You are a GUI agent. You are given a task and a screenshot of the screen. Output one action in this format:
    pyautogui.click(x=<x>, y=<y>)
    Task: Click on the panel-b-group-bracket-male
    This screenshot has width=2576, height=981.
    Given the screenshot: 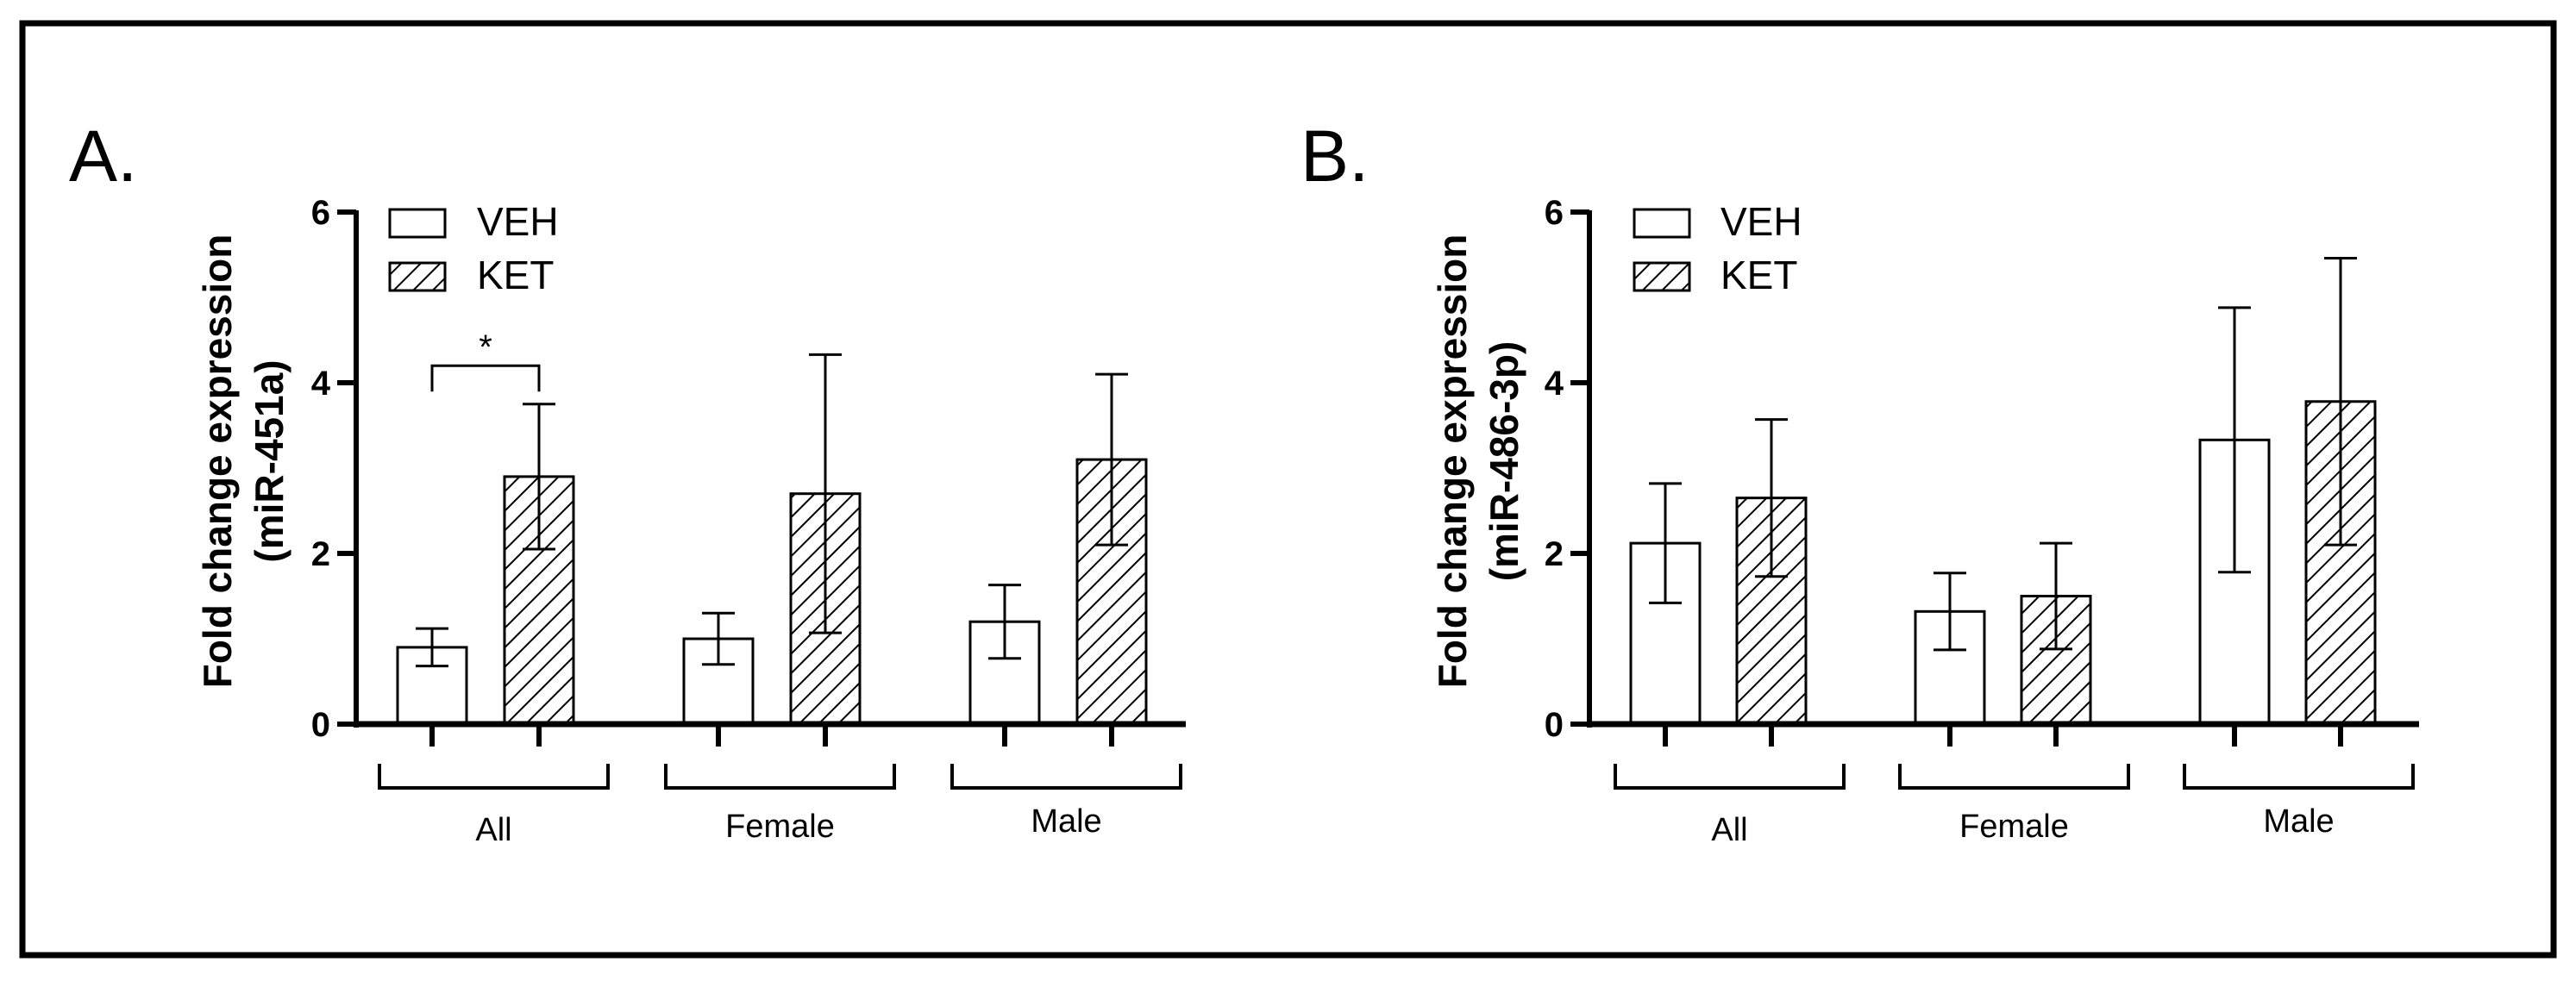 What is the action you would take?
    pyautogui.click(x=2299, y=777)
    